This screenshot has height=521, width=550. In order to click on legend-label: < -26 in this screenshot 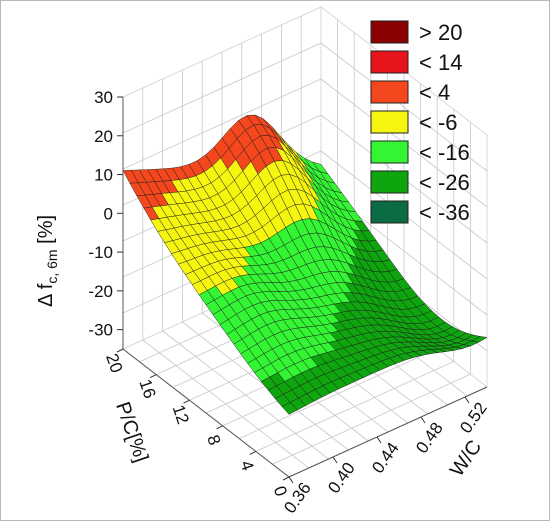, I will do `click(444, 182)`.